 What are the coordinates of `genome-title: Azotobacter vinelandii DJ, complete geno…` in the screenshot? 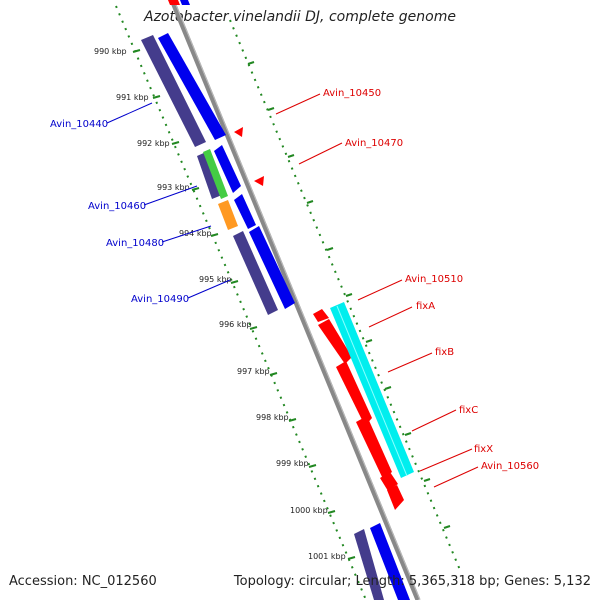 It's located at (300, 17).